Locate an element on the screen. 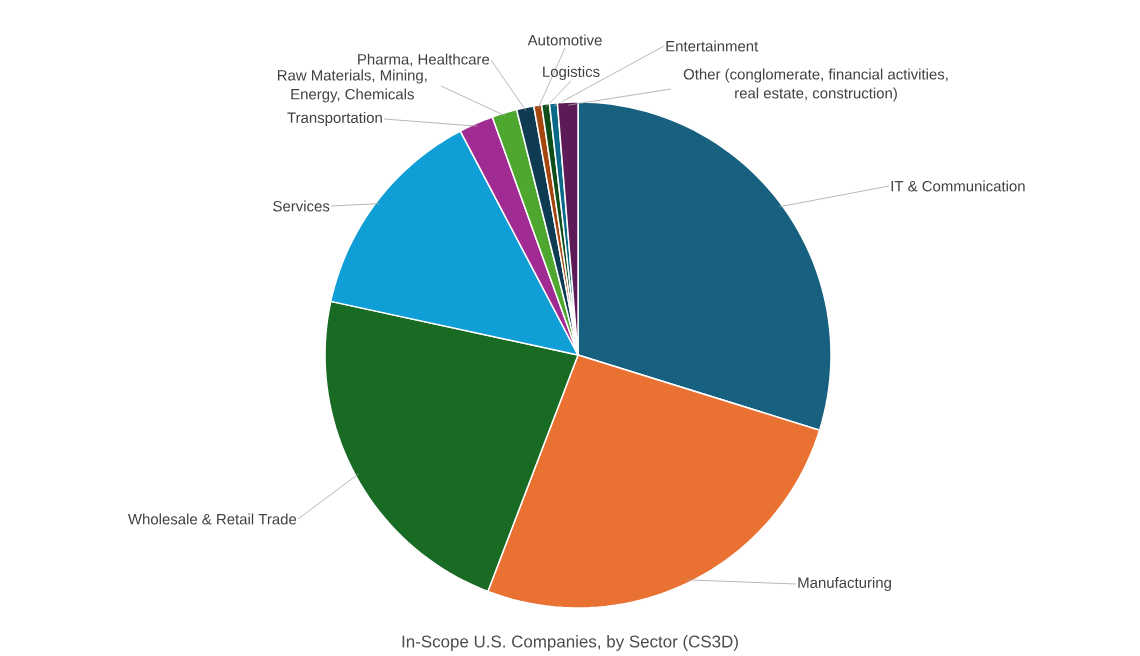 The height and width of the screenshot is (656, 1140). slice-label: Other (conglomerate, financial activities, real estate, construction) is located at coordinates (815, 85).